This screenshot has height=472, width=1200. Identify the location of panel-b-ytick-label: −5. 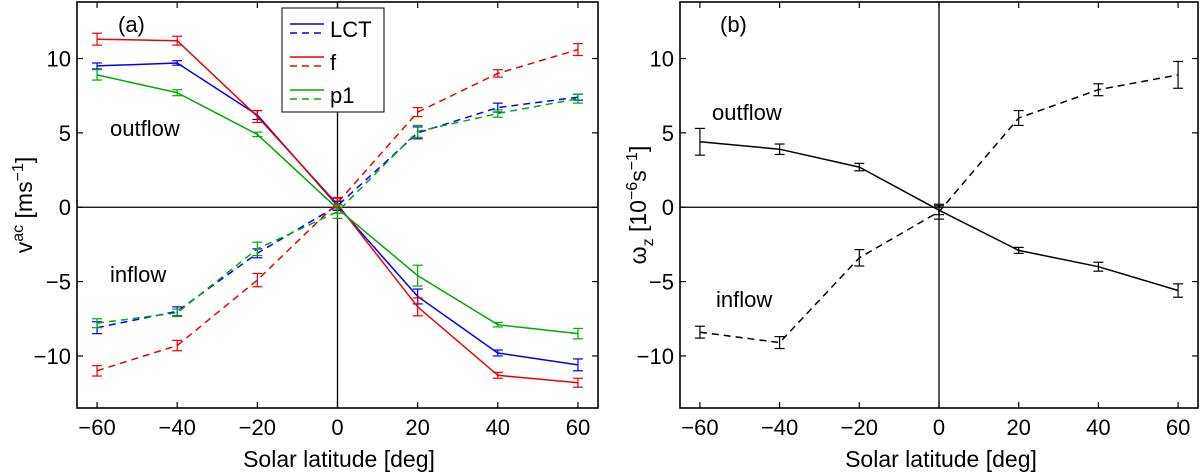
(661, 282).